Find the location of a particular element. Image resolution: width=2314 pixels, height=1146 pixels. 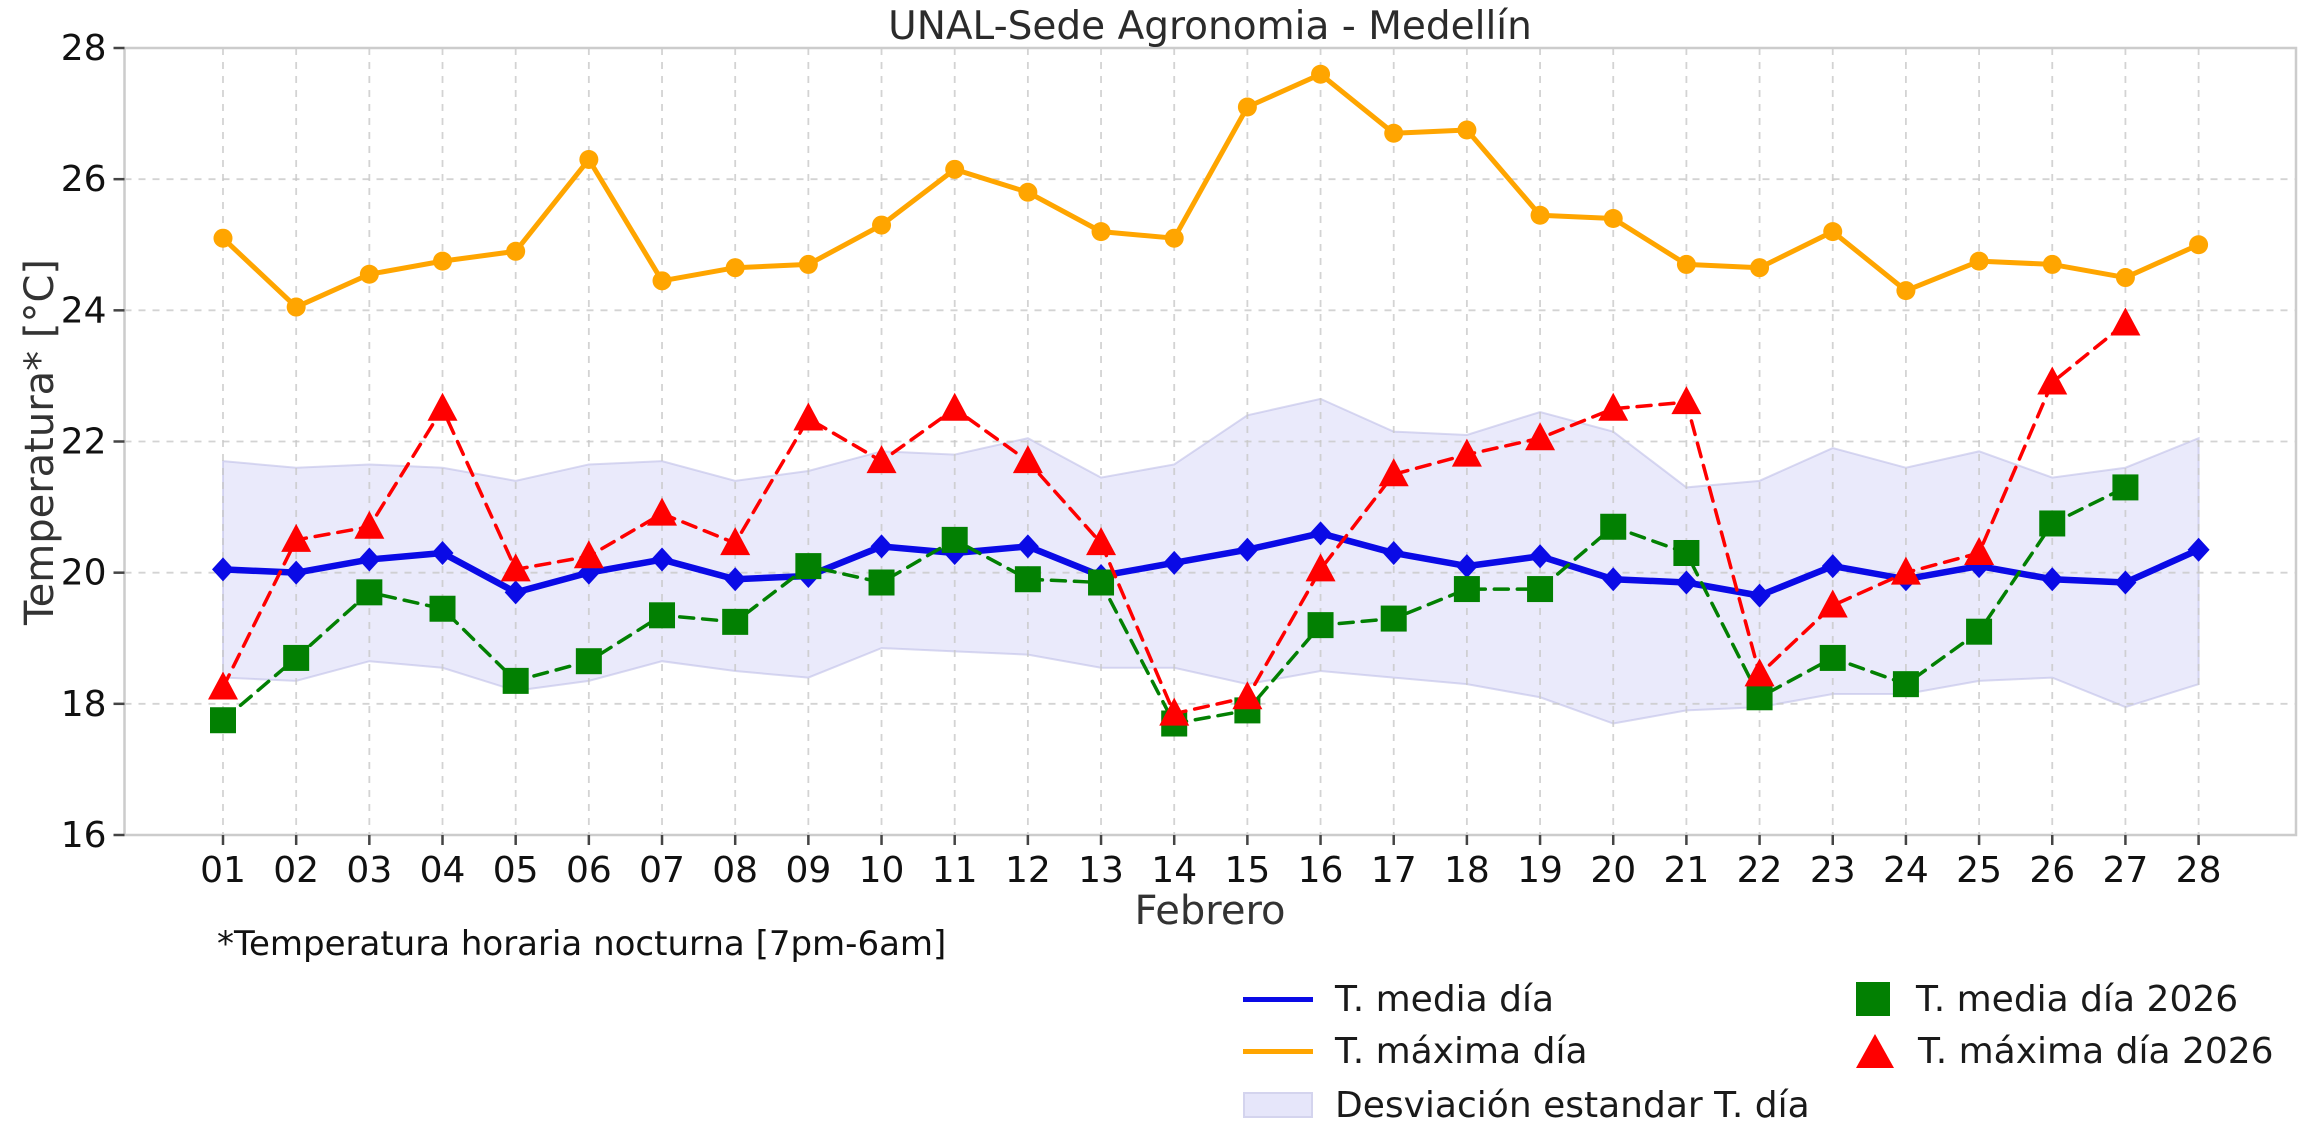

svg-text: 05 is located at coordinates (516, 870).